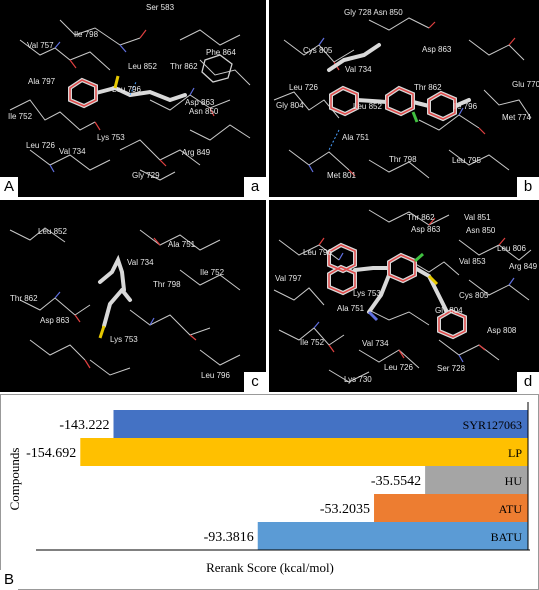 The width and height of the screenshot is (539, 590). What do you see at coordinates (221, 52) in the screenshot?
I see `residue-label: Phe 864` at bounding box center [221, 52].